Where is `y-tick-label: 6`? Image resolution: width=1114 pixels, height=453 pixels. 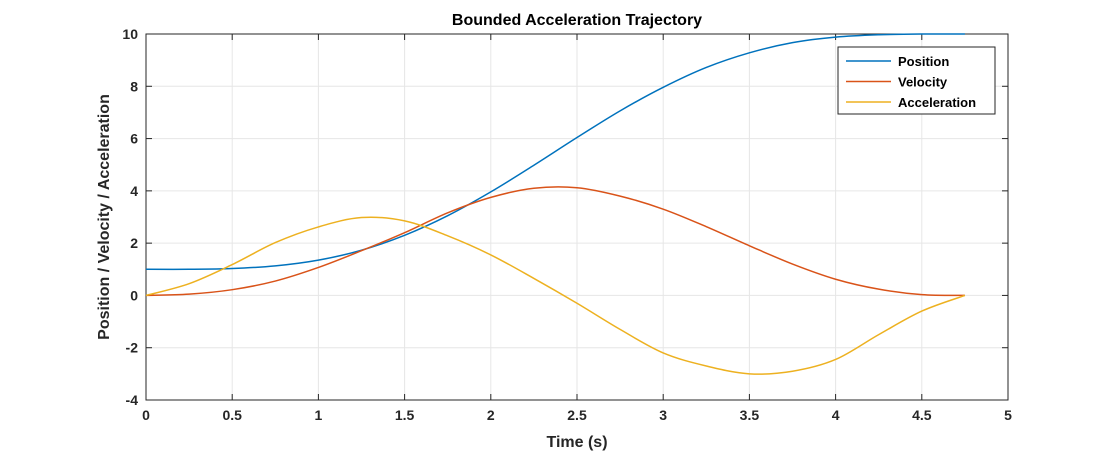 y-tick-label: 6 is located at coordinates (134, 139).